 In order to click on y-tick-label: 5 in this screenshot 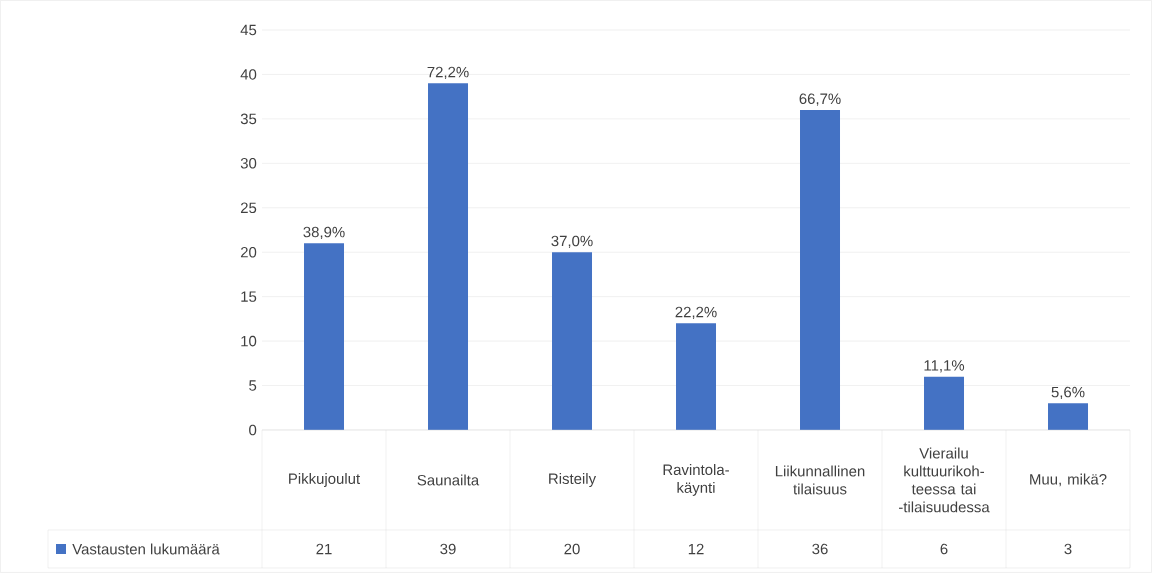, I will do `click(253, 385)`.